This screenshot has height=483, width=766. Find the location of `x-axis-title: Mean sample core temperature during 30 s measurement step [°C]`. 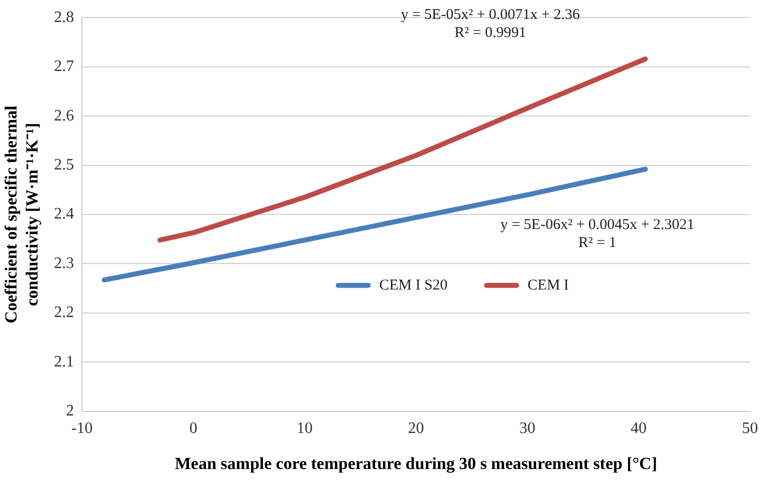

x-axis-title: Mean sample core temperature during 30 s measurement step [°C] is located at coordinates (416, 464).